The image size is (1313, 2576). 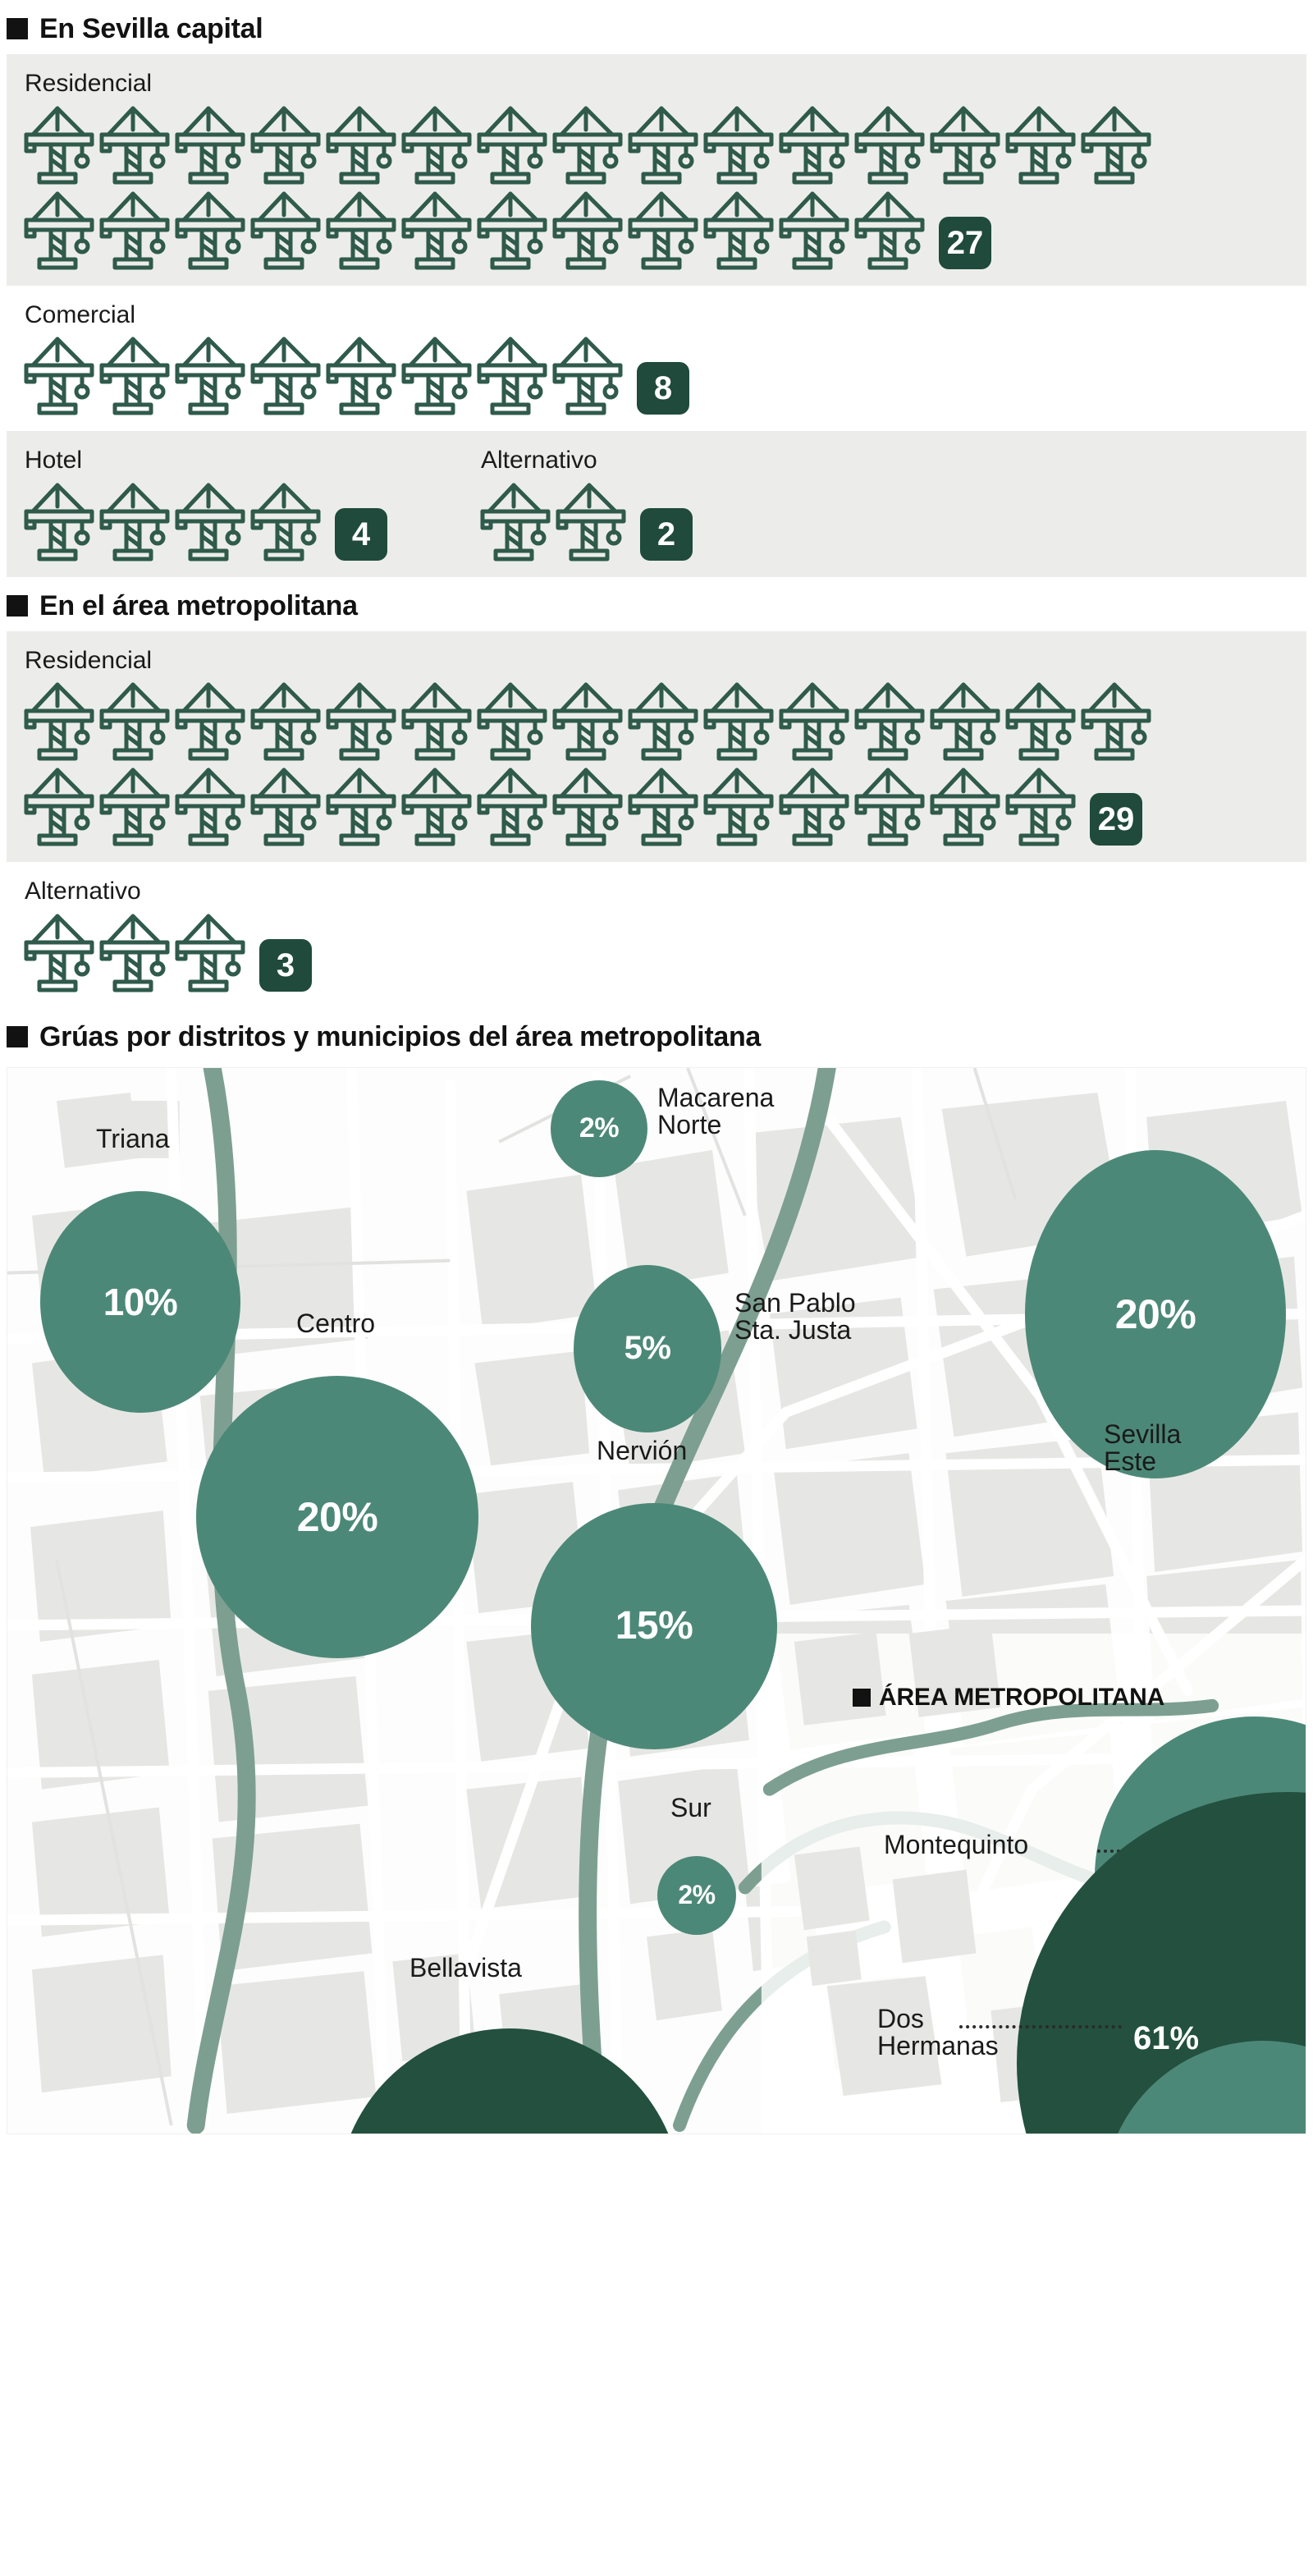 I want to click on capital-hotel-group: Hotel, so click(x=204, y=503).